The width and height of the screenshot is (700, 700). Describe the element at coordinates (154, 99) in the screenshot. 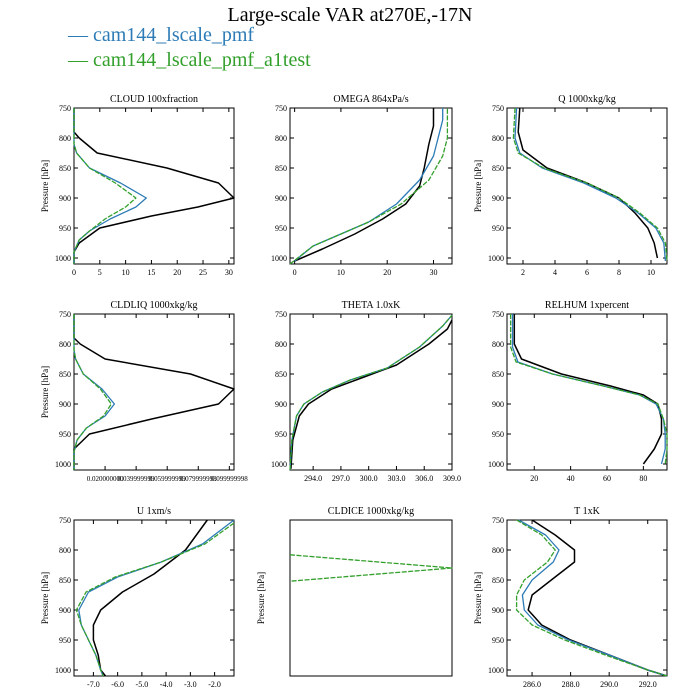

I see `chart-title: CLOUD 100xfraction` at that location.